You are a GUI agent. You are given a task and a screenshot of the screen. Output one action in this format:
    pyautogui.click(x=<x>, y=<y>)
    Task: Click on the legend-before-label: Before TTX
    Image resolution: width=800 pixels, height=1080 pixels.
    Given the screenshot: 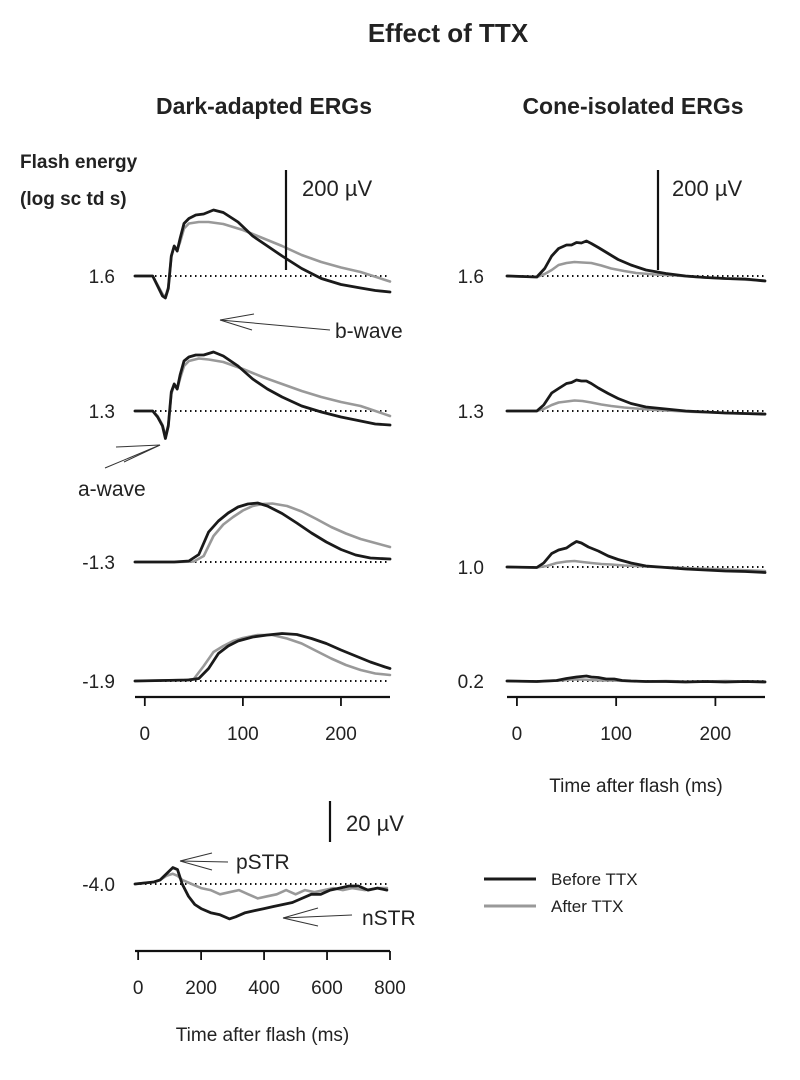 What is the action you would take?
    pyautogui.click(x=594, y=879)
    